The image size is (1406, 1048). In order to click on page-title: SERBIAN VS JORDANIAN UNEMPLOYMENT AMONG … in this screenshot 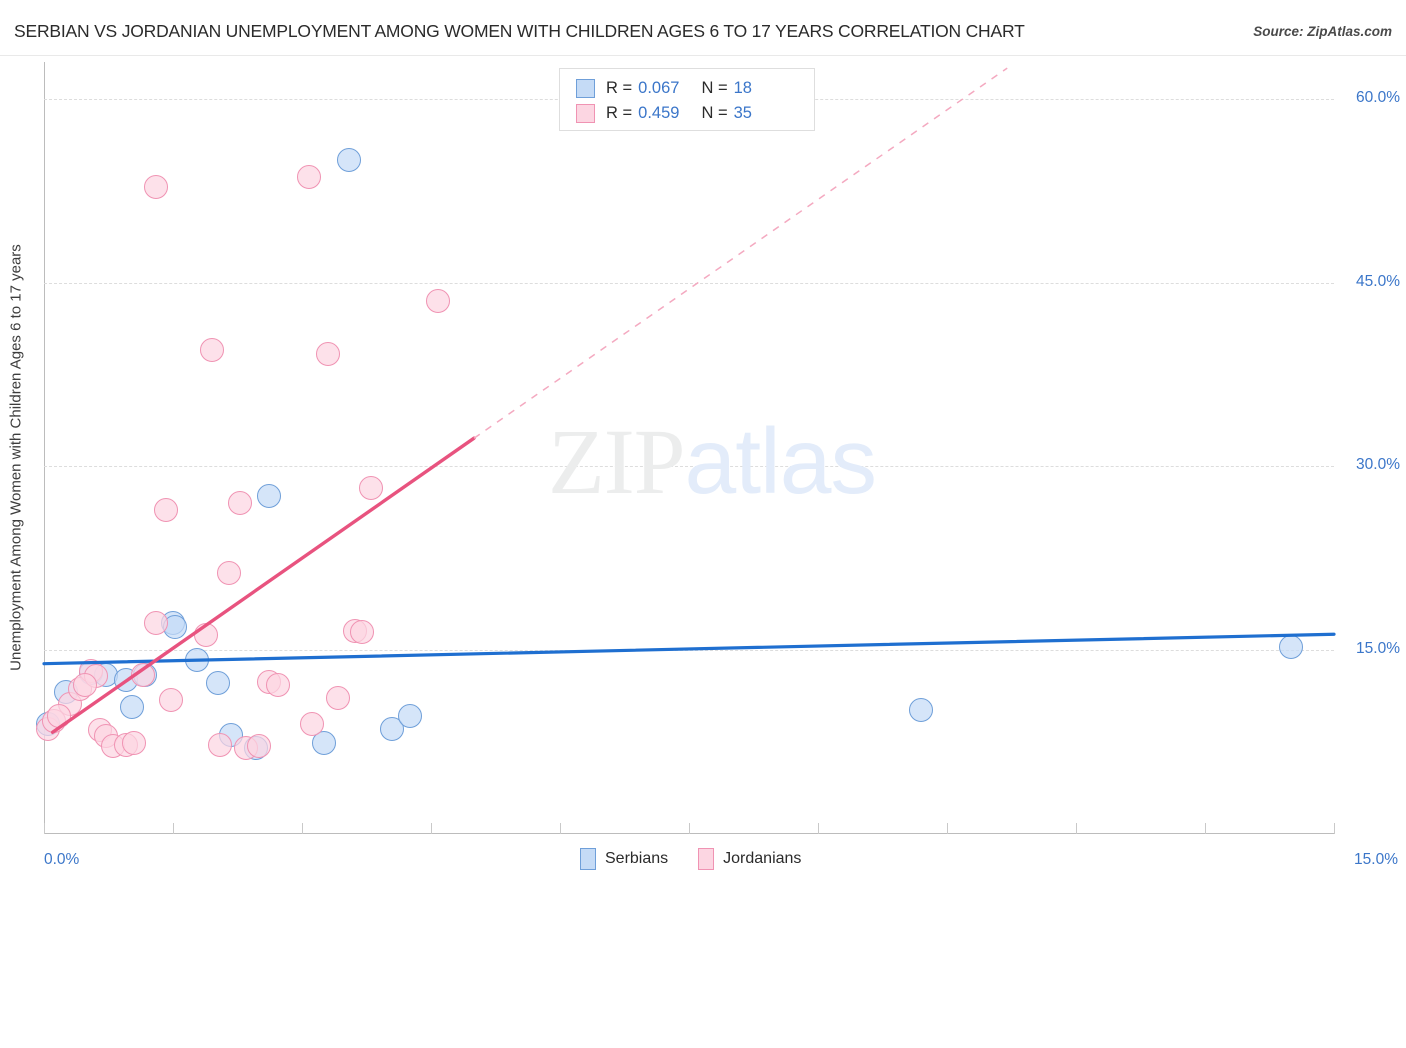, I will do `click(519, 31)`.